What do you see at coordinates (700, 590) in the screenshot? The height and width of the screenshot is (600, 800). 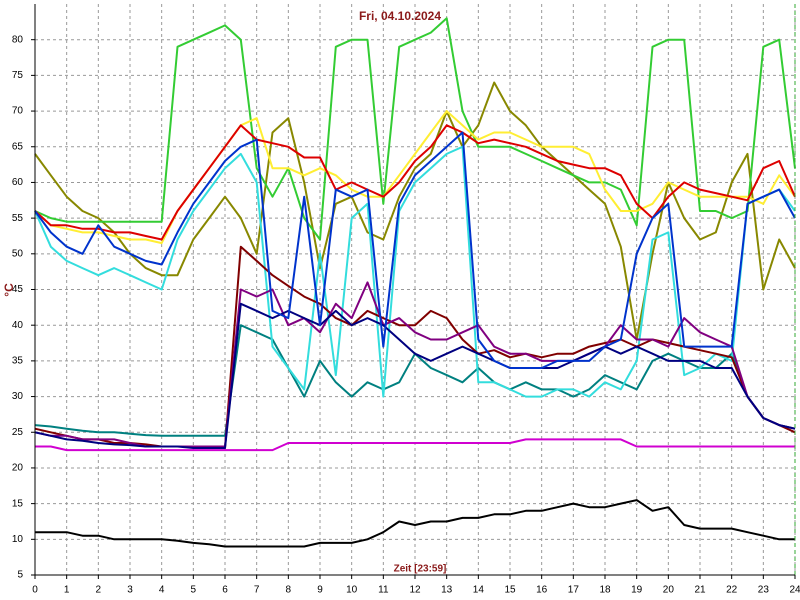 I see `x-tick-label: 21` at bounding box center [700, 590].